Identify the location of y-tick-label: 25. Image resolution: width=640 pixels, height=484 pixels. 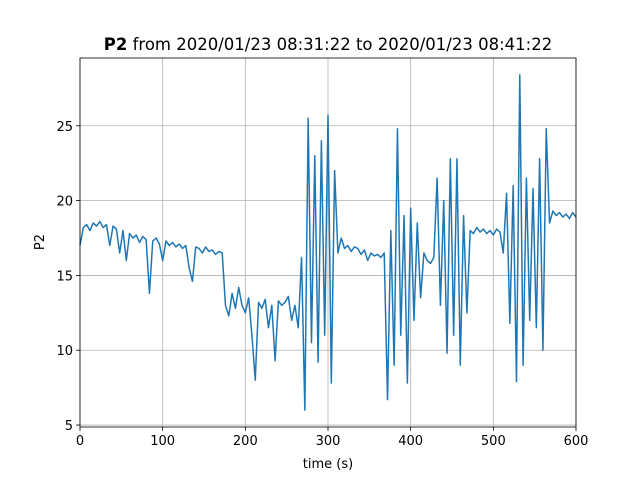
(64, 127).